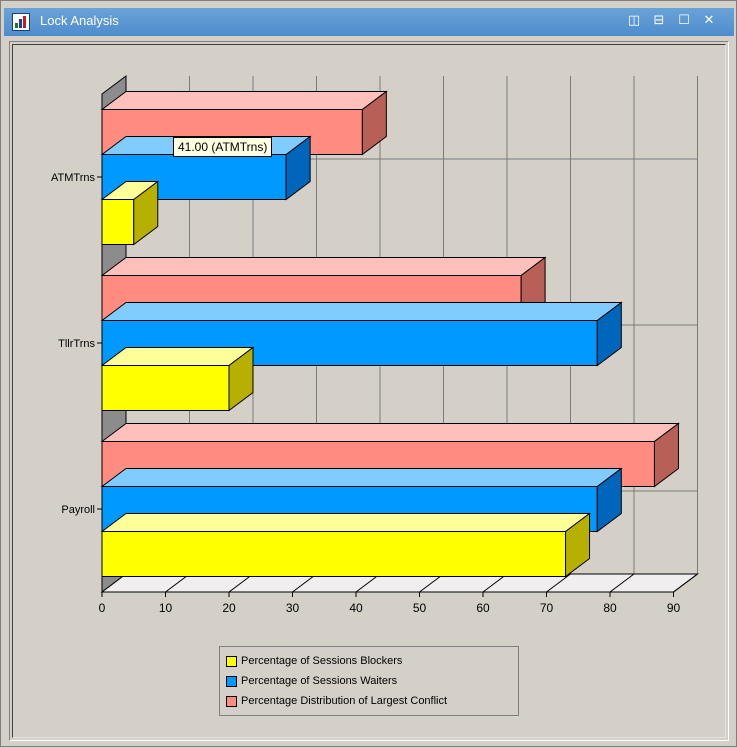  Describe the element at coordinates (483, 608) in the screenshot. I see `x-tick-label: 60` at that location.